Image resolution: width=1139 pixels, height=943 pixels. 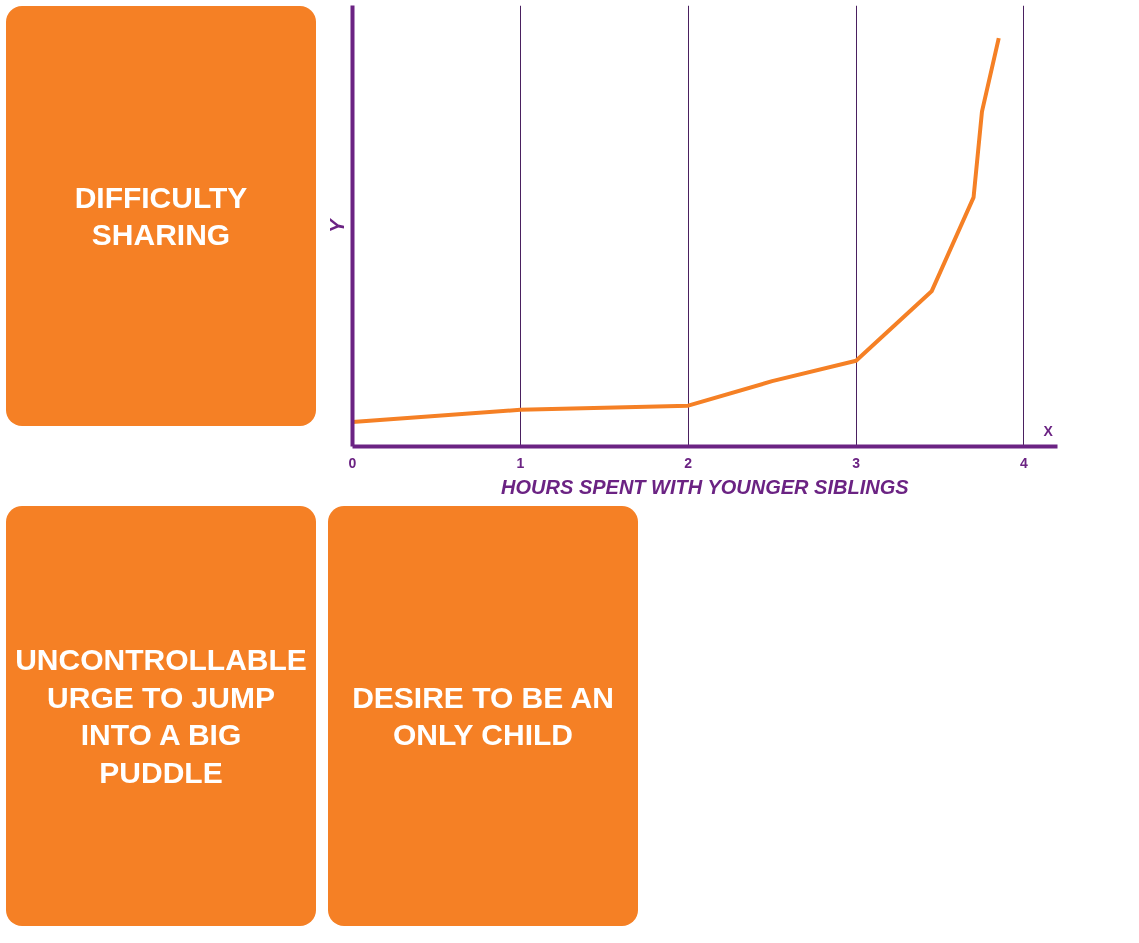 What do you see at coordinates (688, 462) in the screenshot?
I see `x-tick-label: 2` at bounding box center [688, 462].